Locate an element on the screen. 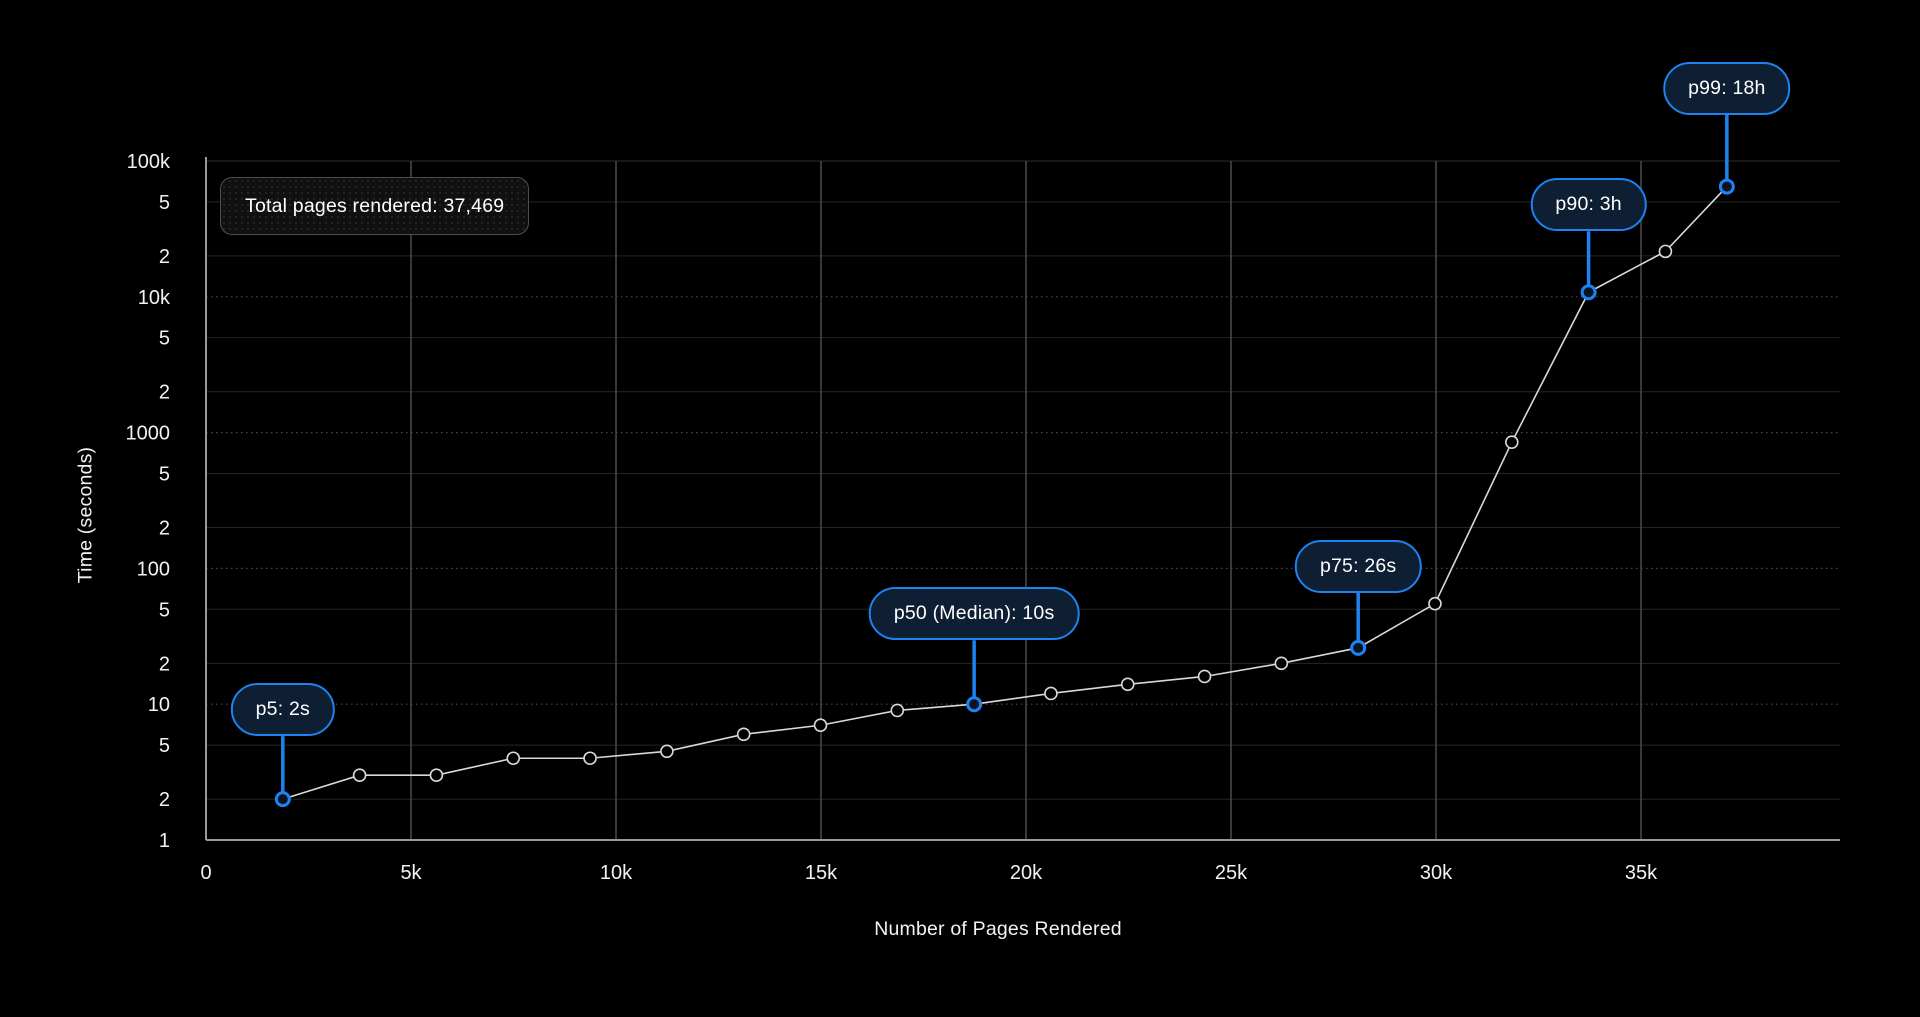  x-tick-label: 30k is located at coordinates (1436, 873).